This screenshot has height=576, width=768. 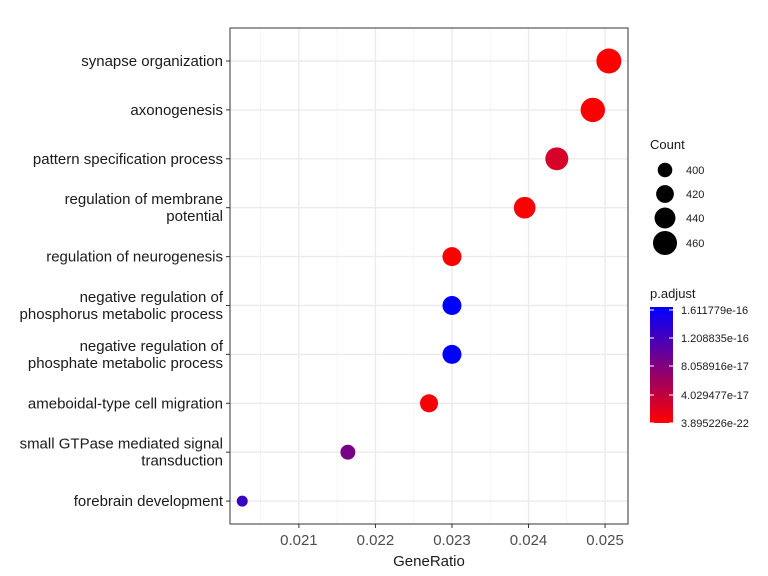 What do you see at coordinates (695, 244) in the screenshot?
I see `size-legend-label: 460` at bounding box center [695, 244].